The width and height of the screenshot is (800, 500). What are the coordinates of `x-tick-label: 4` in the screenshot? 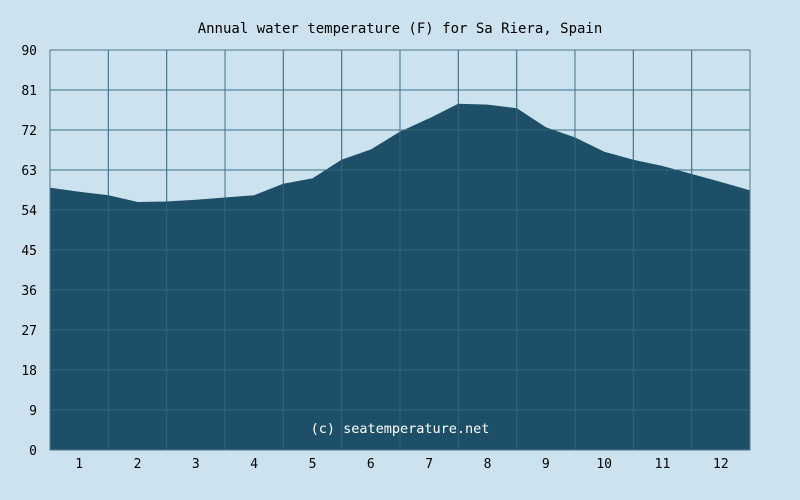 It's located at (254, 464).